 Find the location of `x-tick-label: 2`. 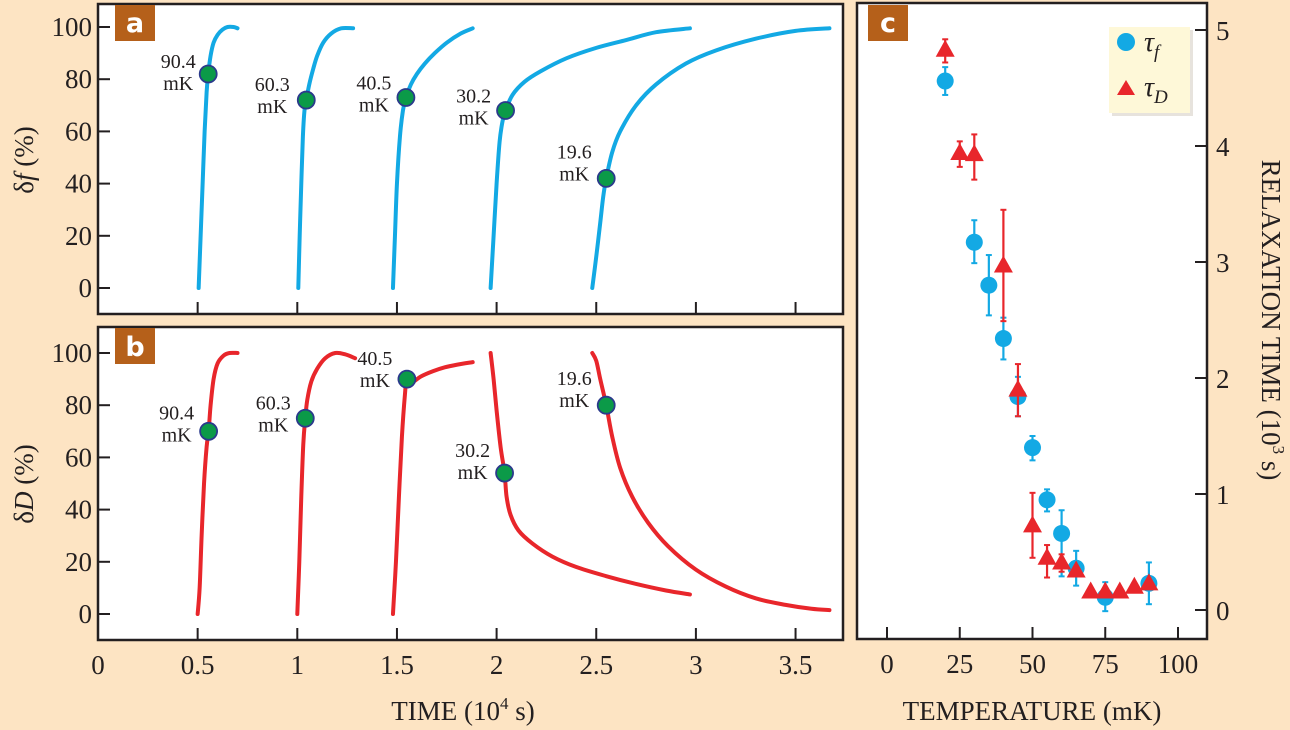

x-tick-label: 2 is located at coordinates (497, 665).